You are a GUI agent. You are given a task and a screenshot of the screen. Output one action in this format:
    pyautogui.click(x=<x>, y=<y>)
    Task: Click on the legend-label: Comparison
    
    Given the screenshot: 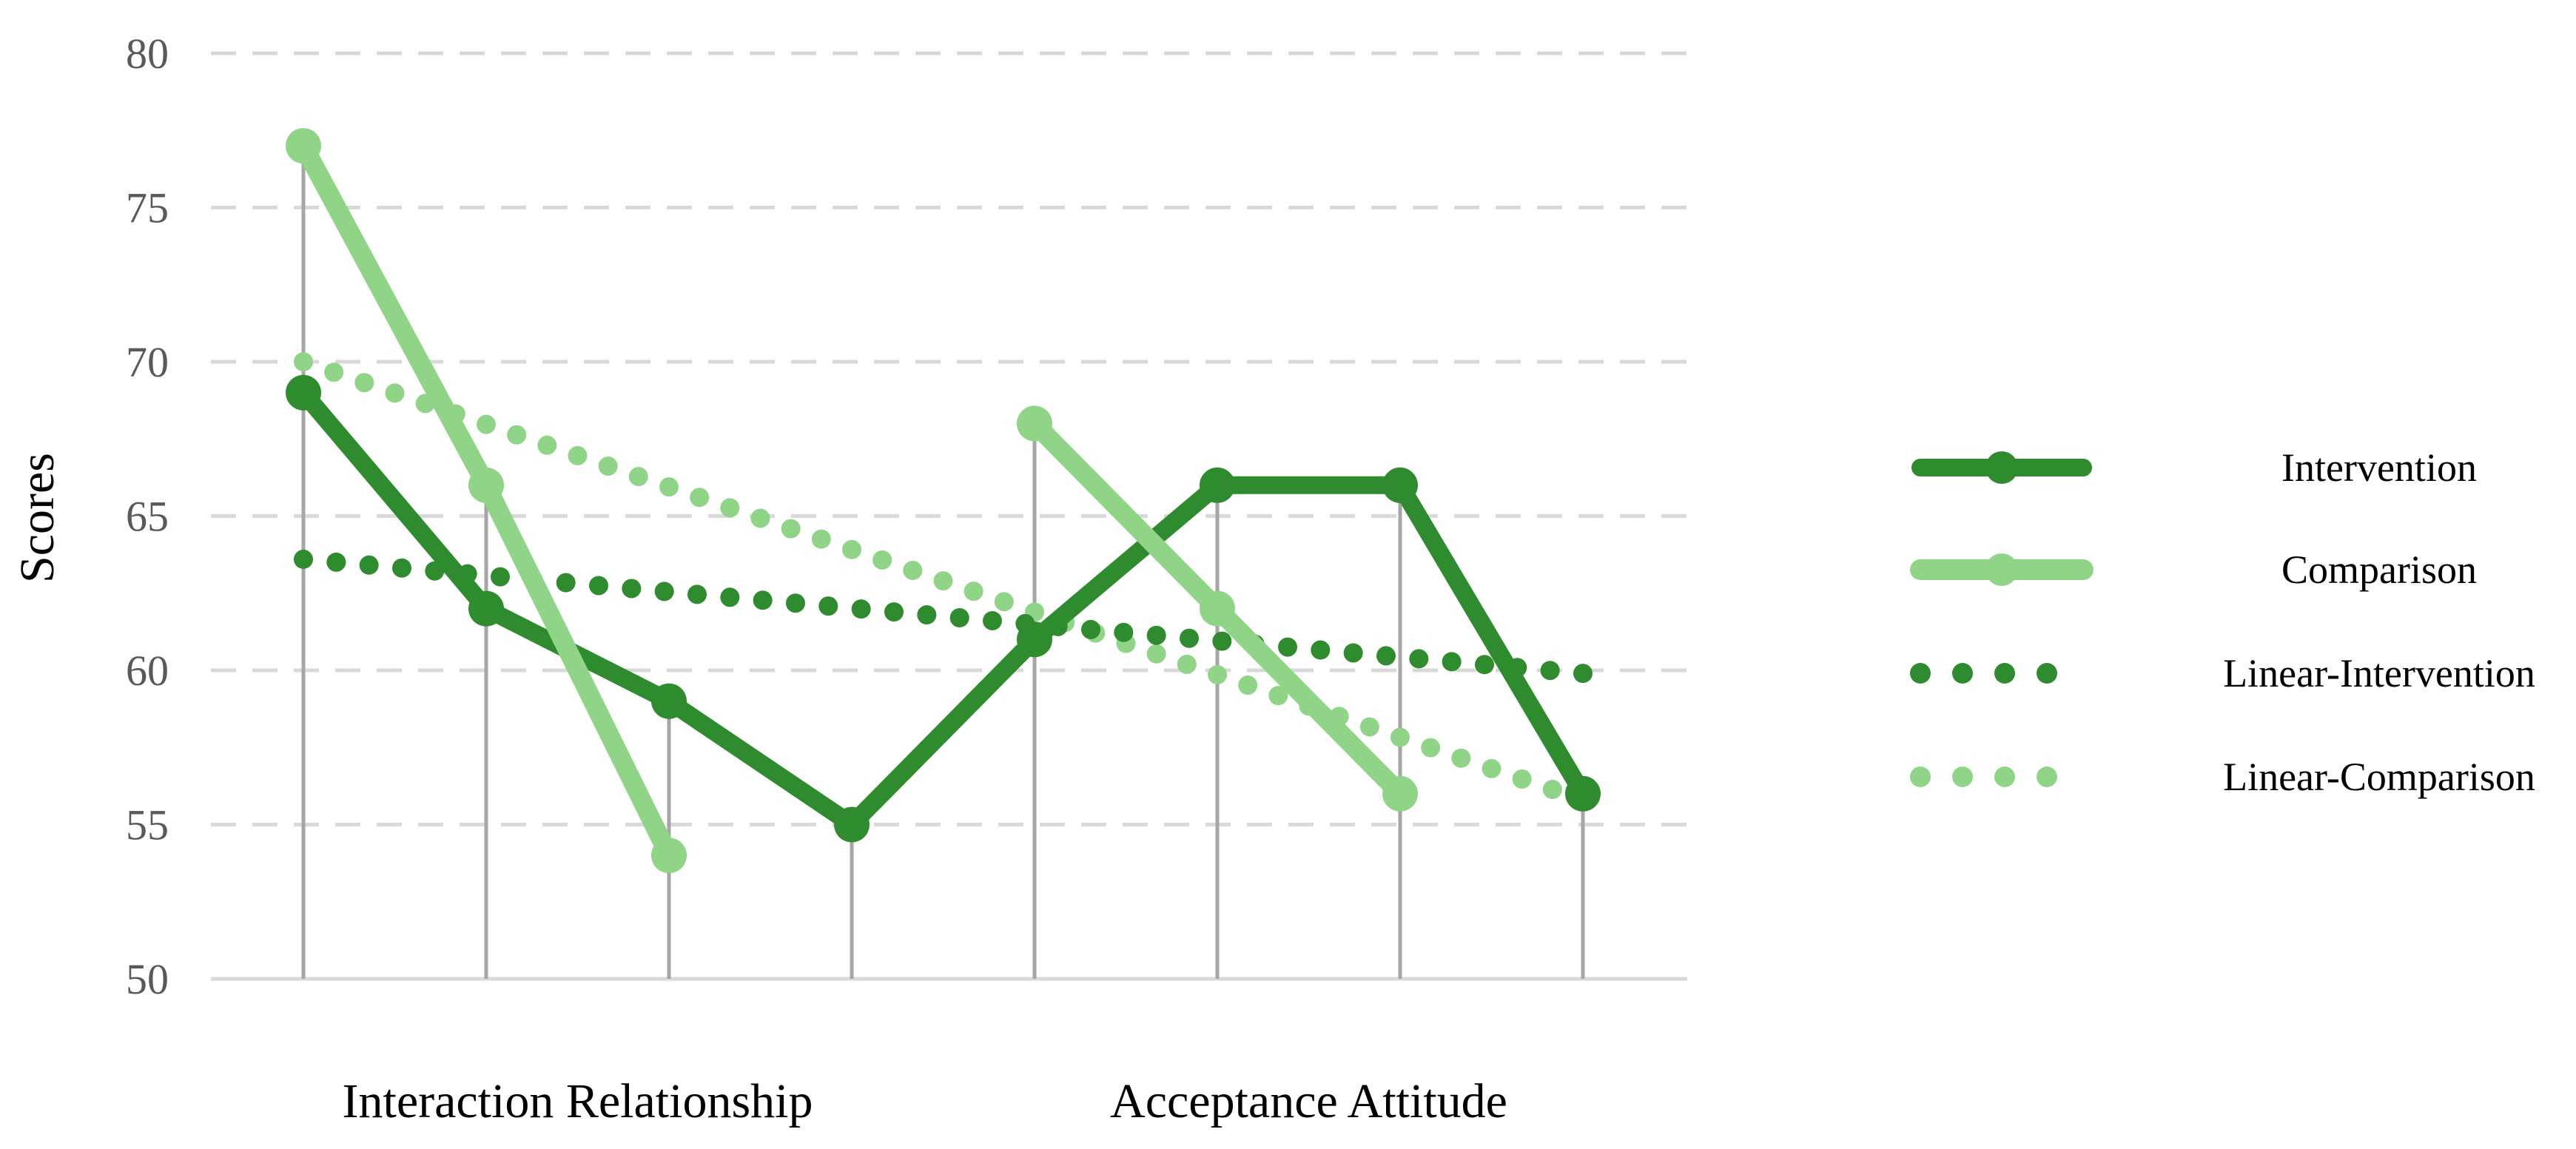 What is the action you would take?
    pyautogui.click(x=2379, y=569)
    